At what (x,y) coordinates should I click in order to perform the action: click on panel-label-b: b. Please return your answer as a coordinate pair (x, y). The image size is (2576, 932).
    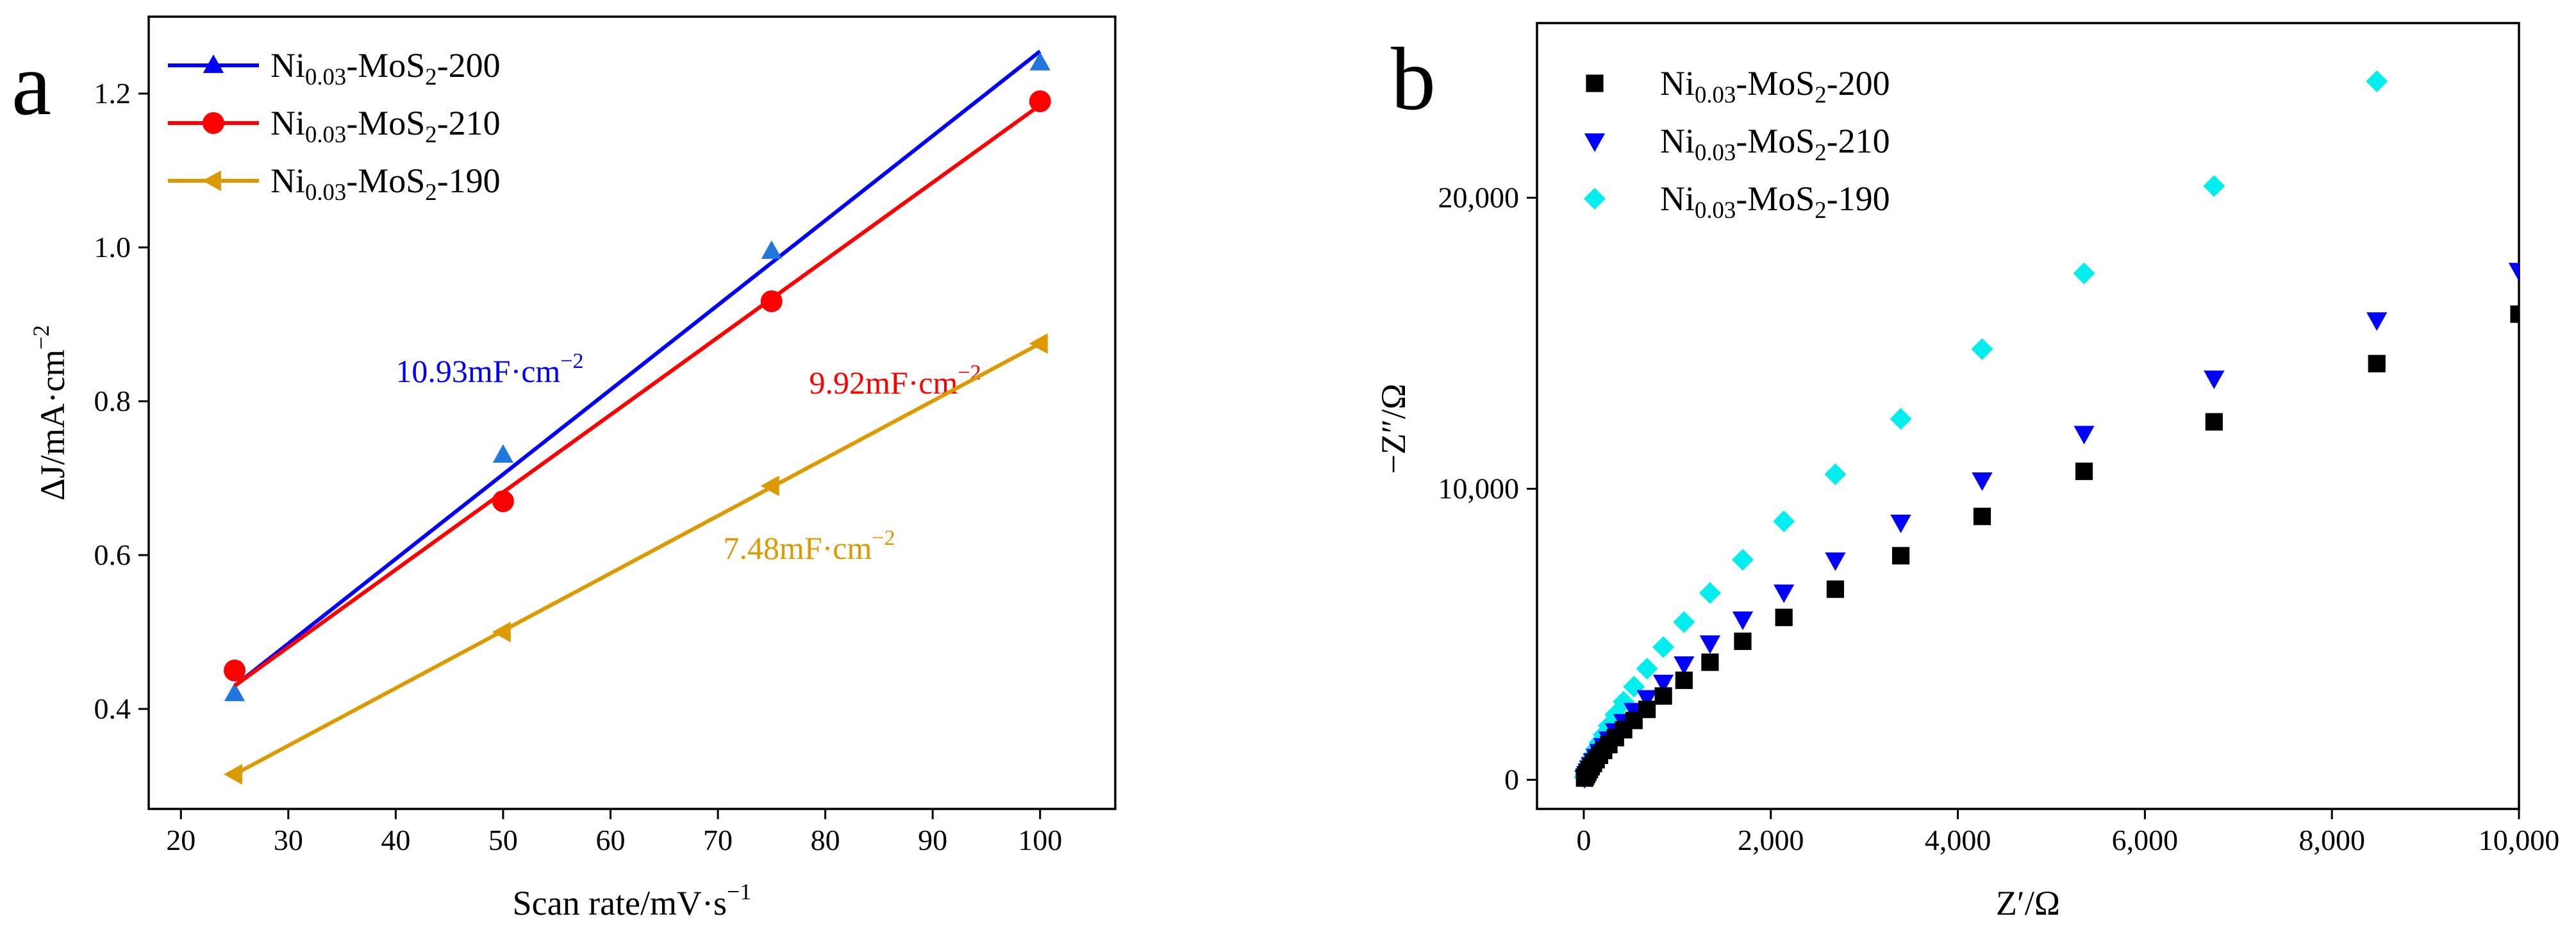
    Looking at the image, I should click on (1413, 79).